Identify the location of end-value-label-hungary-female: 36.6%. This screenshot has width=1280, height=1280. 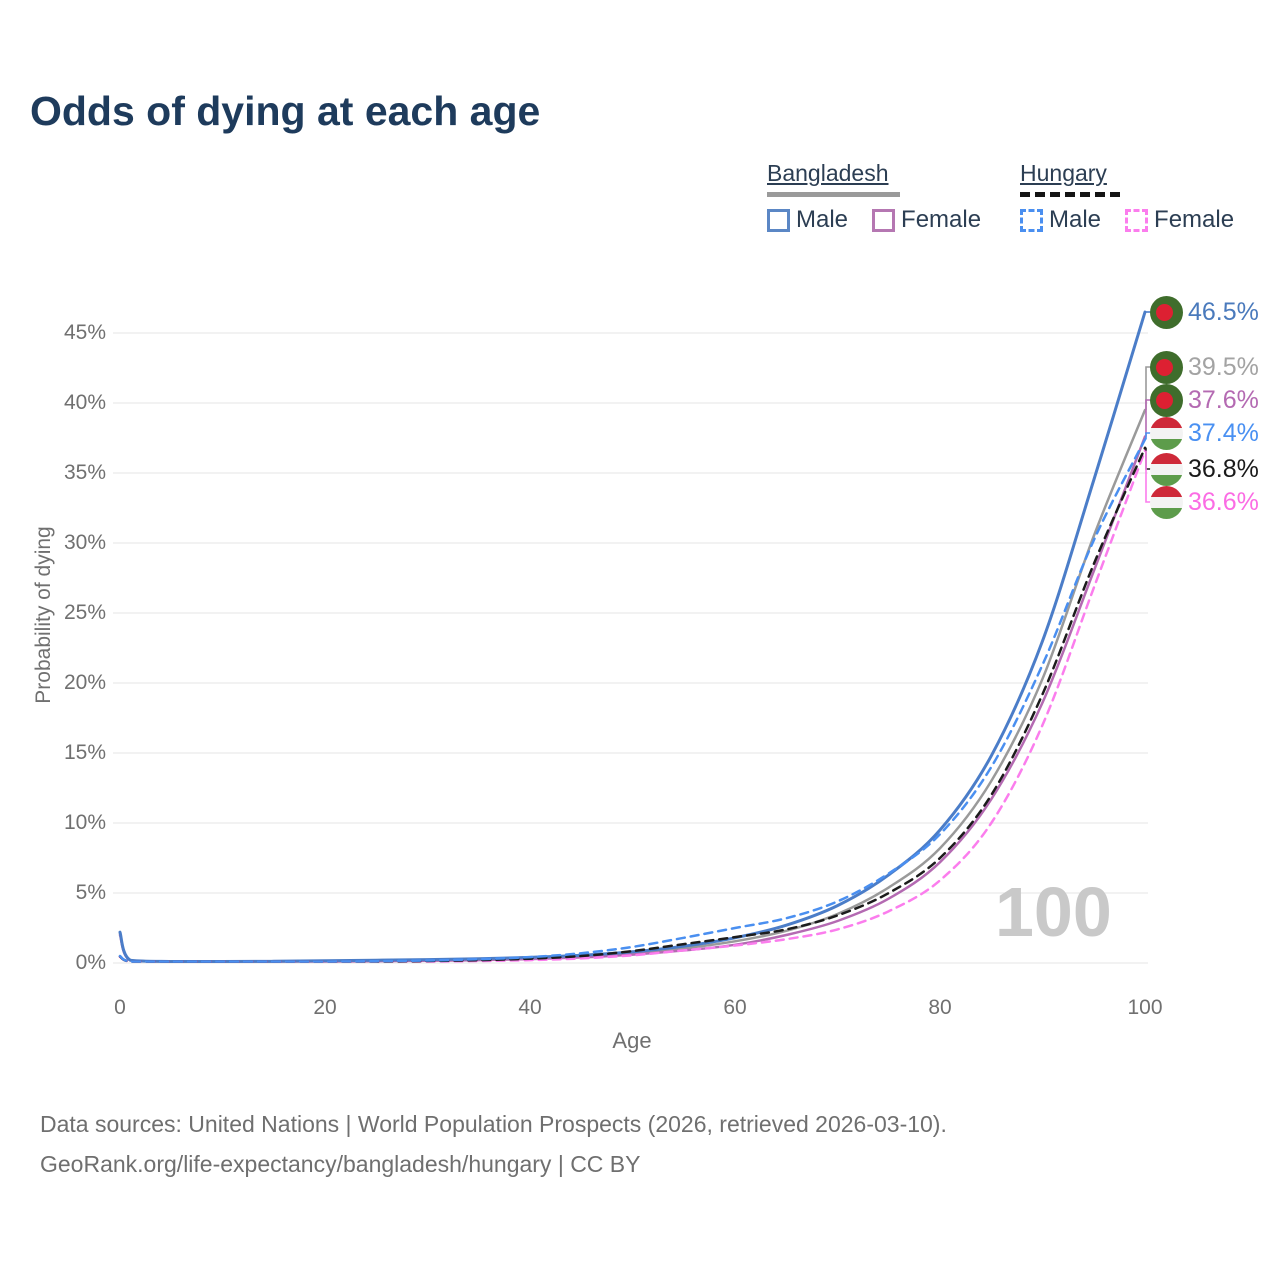
(1204, 502).